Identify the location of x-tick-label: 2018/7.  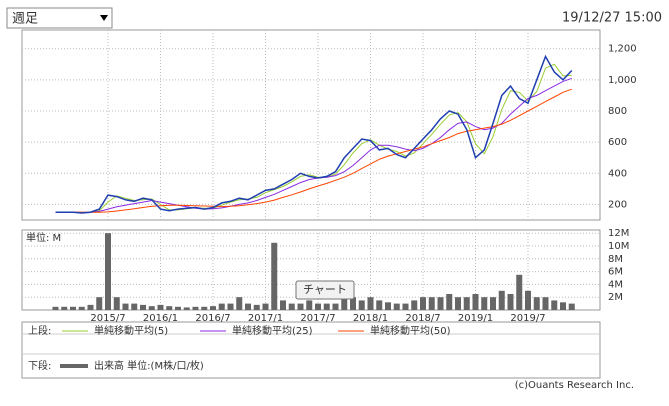
(422, 318).